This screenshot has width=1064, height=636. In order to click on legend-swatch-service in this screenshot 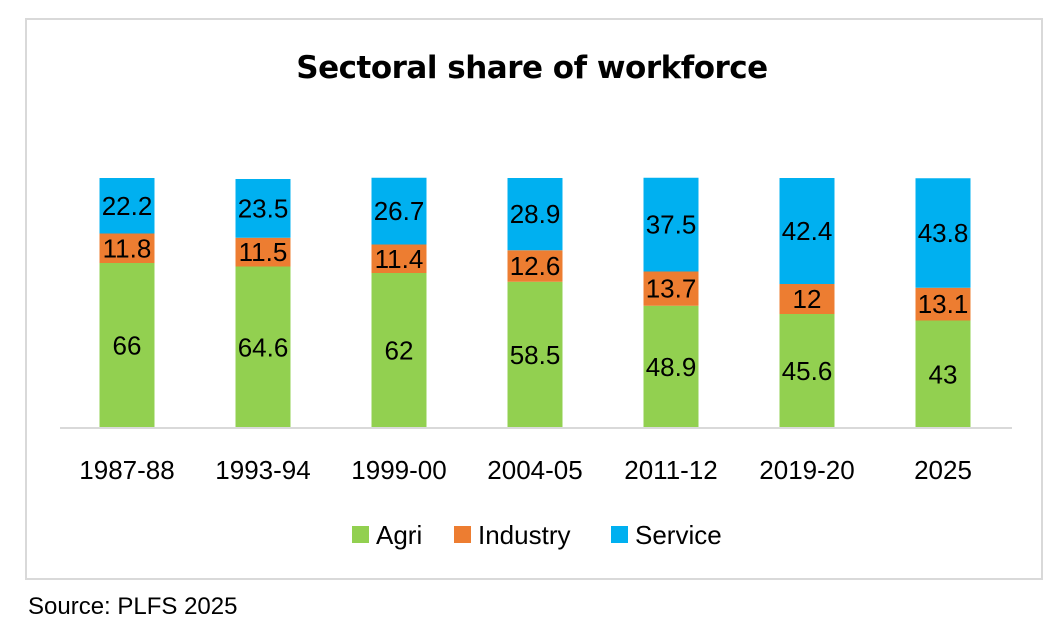, I will do `click(619, 534)`.